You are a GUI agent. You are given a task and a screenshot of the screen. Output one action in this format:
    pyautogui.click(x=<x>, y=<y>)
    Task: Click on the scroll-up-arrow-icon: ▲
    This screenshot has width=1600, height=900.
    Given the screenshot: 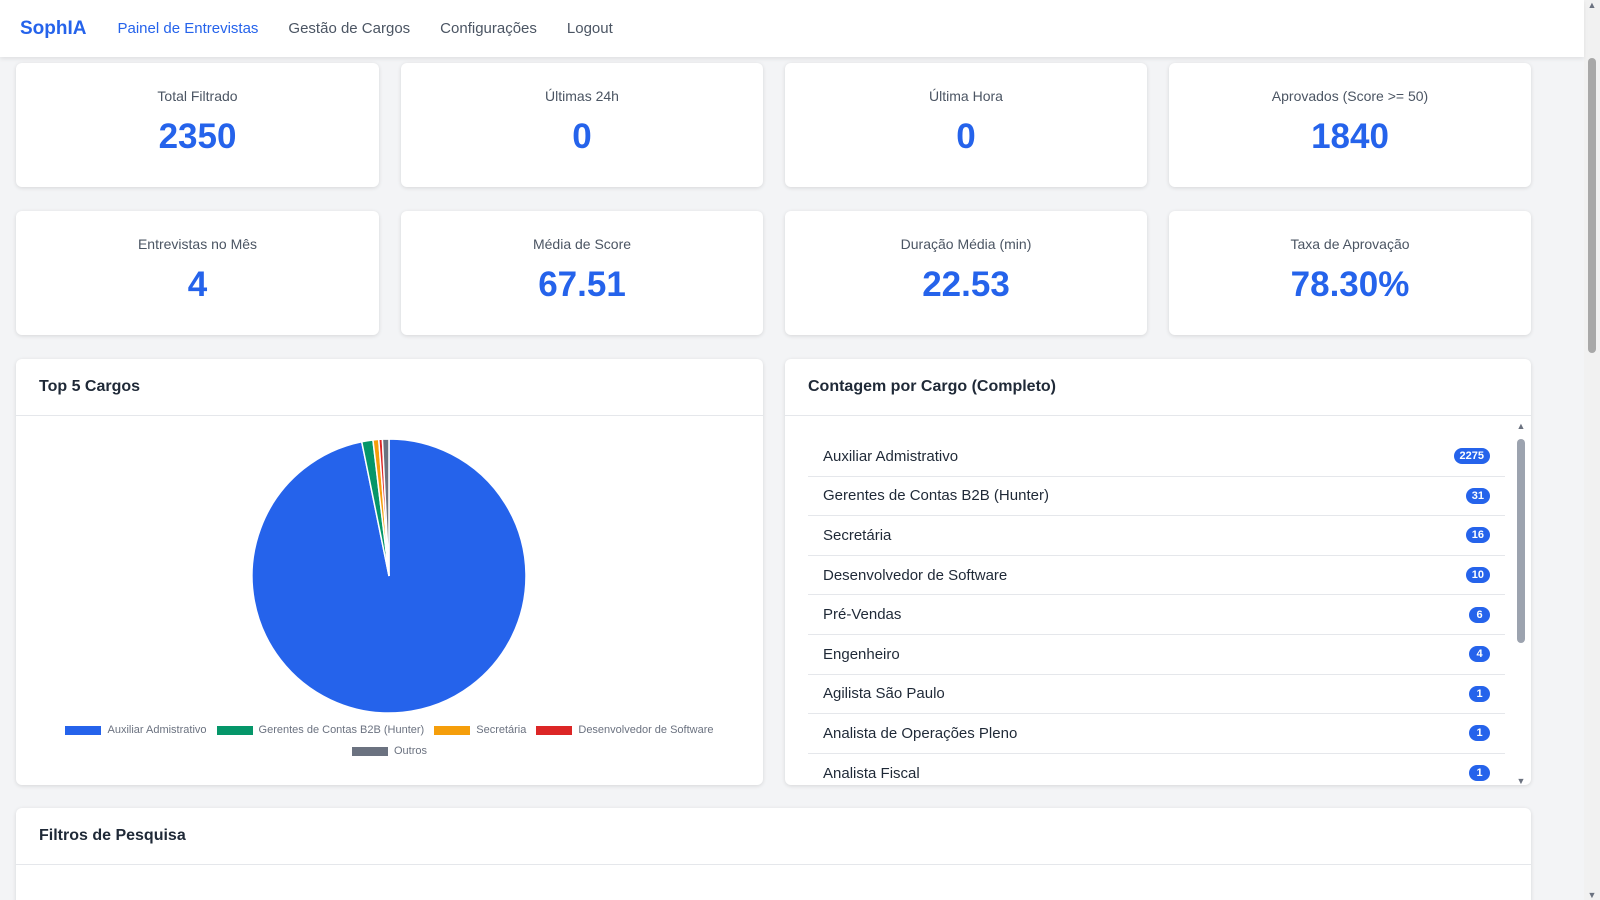 What is the action you would take?
    pyautogui.click(x=1521, y=426)
    